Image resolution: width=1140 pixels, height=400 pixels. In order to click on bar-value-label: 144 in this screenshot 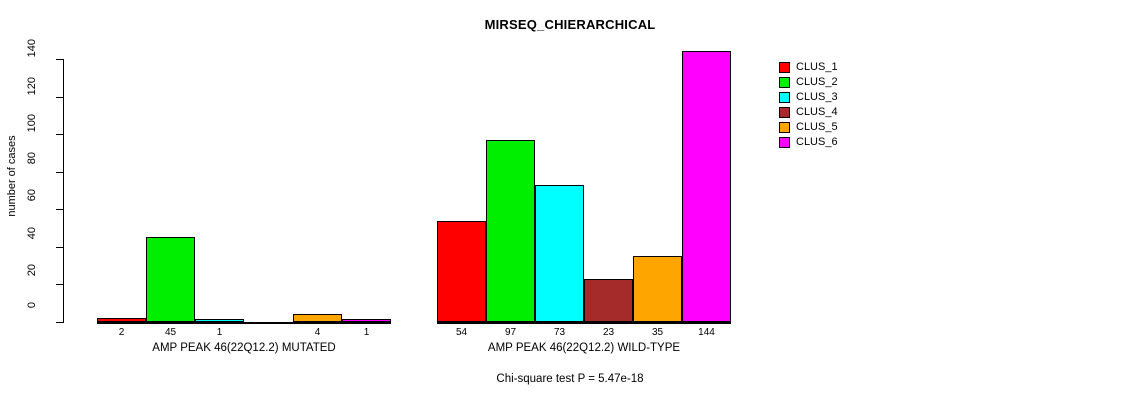, I will do `click(706, 332)`.